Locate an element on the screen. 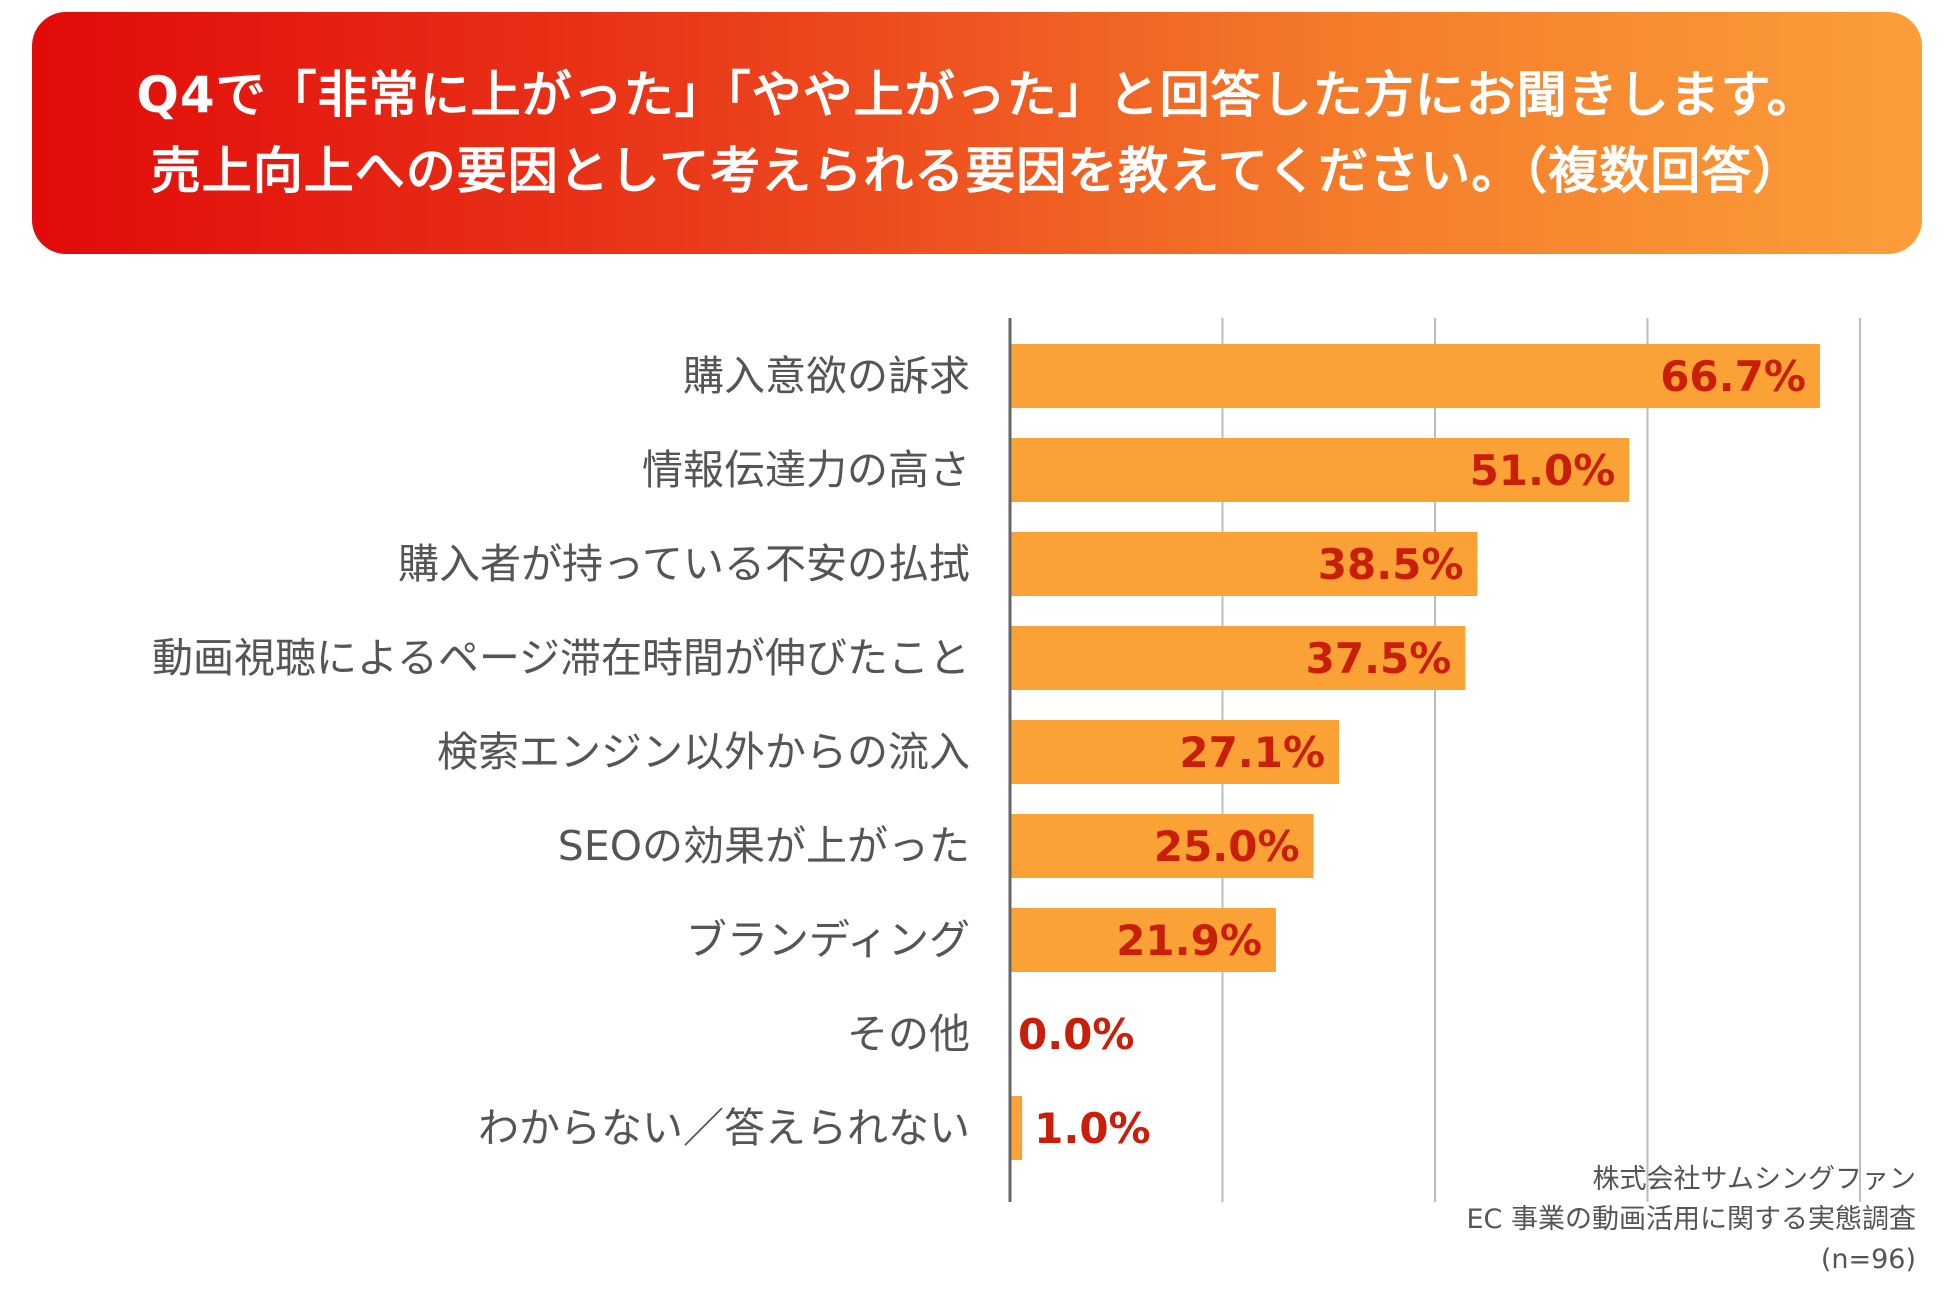 The width and height of the screenshot is (1950, 1300). bar-value-label: 27.1% is located at coordinates (1252, 752).